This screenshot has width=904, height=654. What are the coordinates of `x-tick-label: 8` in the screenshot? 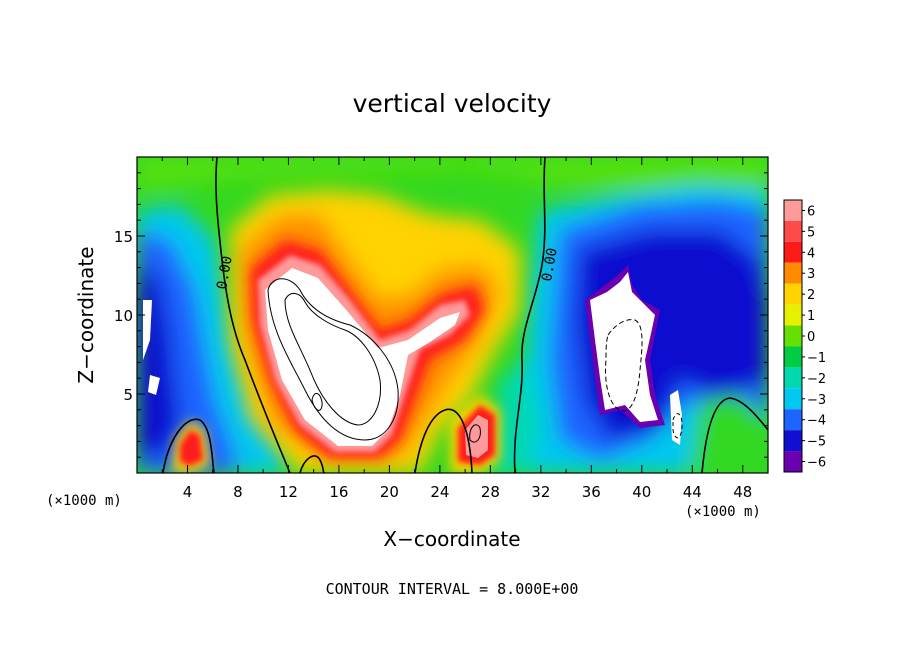 It's located at (238, 492).